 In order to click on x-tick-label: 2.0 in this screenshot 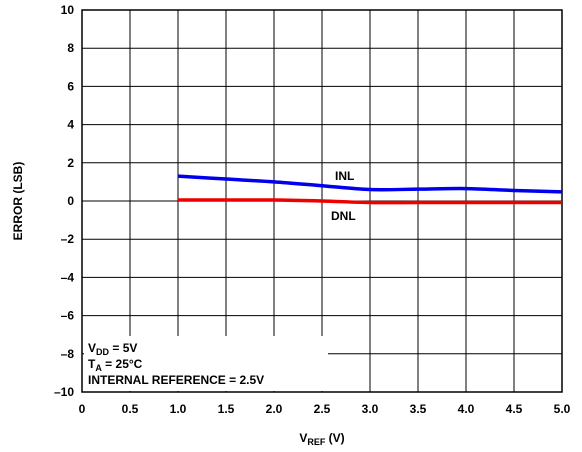, I will do `click(274, 409)`.